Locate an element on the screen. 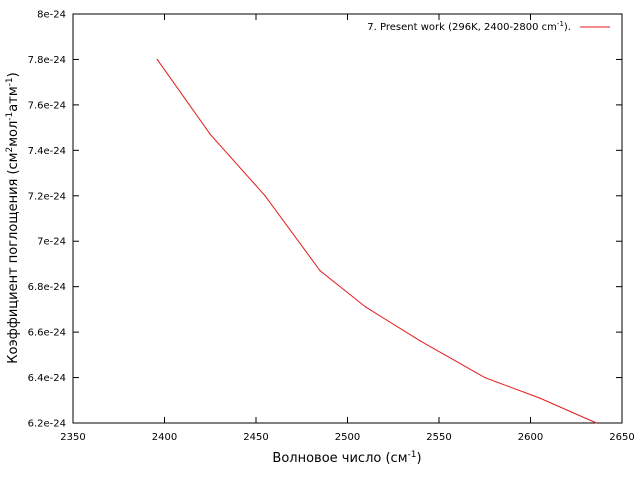 Image resolution: width=640 pixels, height=480 pixels. y-tick-label: 8e-24 is located at coordinates (51, 15).